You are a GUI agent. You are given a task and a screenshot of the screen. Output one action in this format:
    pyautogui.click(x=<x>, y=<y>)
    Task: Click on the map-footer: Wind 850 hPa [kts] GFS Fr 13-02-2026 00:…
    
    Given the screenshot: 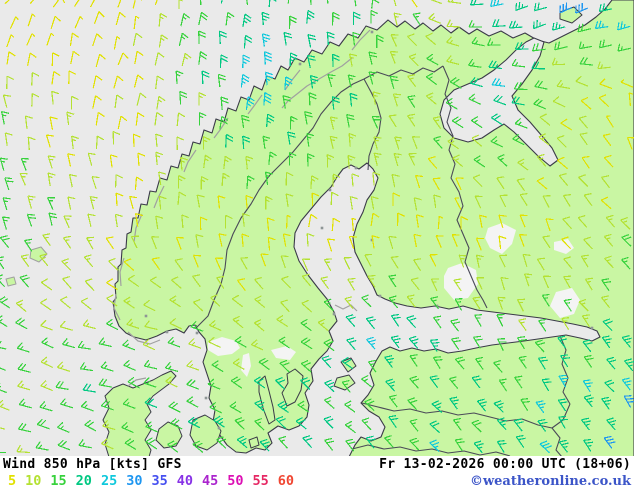 What is the action you would take?
    pyautogui.click(x=317, y=473)
    